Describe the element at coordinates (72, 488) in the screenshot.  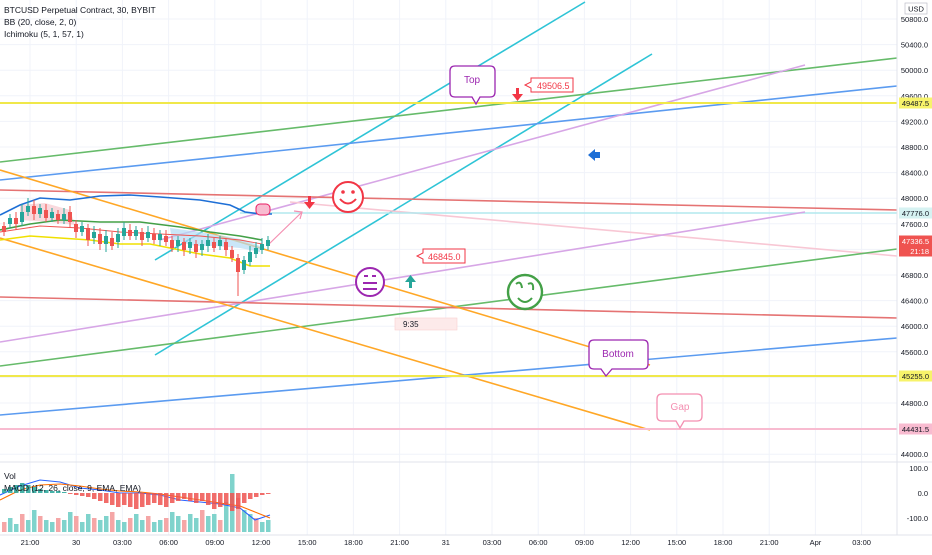
I see `macd-label: MACD (12, 26, close, 9, EMA, EMA)` at that location.